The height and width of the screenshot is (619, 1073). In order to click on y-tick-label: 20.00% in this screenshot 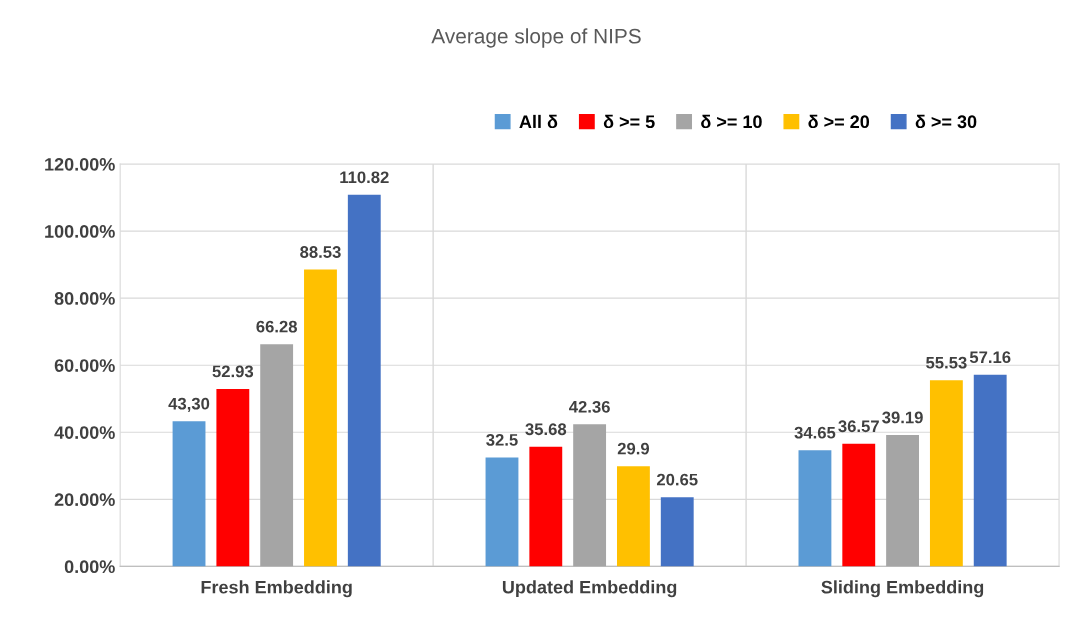, I will do `click(84, 500)`.